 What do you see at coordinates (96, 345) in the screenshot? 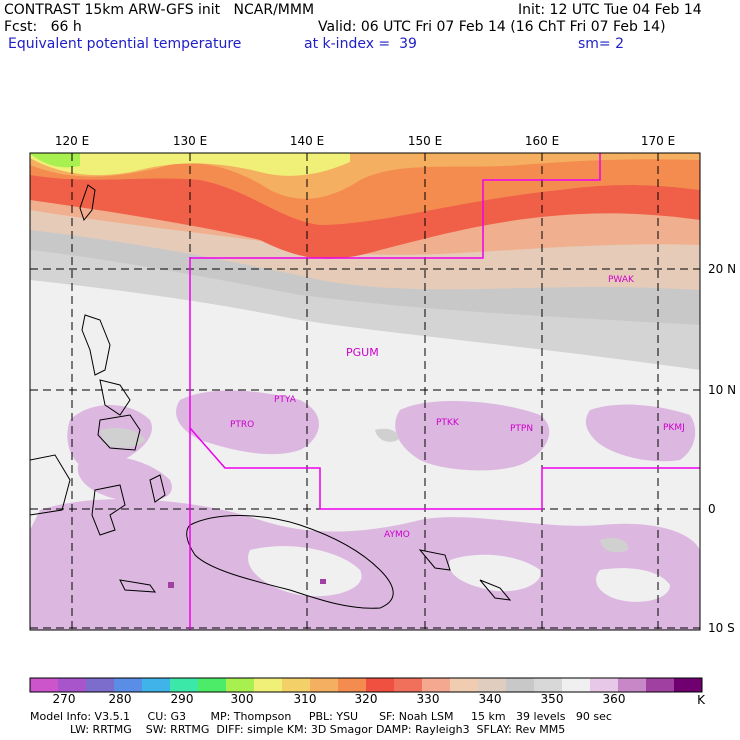
I see `luzon-outline` at bounding box center [96, 345].